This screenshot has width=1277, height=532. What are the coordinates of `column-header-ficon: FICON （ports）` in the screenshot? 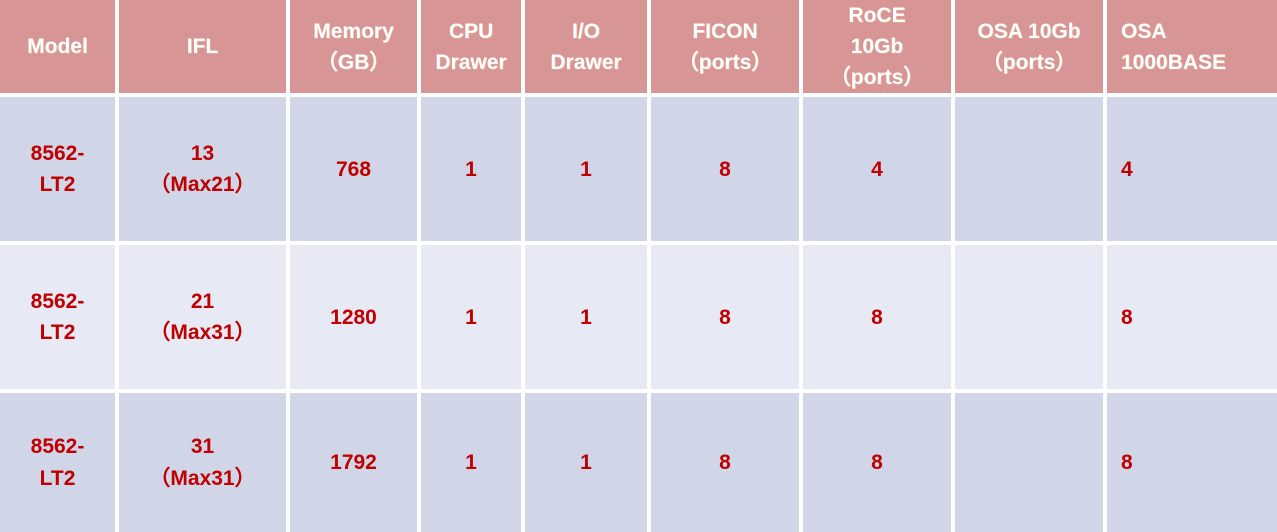 It's located at (727, 49).